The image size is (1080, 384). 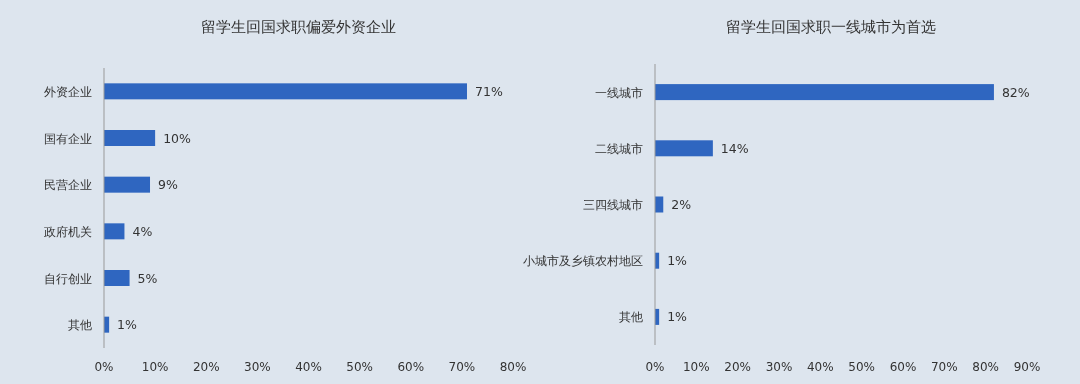 I want to click on category: 一线城市, so click(x=619, y=92).